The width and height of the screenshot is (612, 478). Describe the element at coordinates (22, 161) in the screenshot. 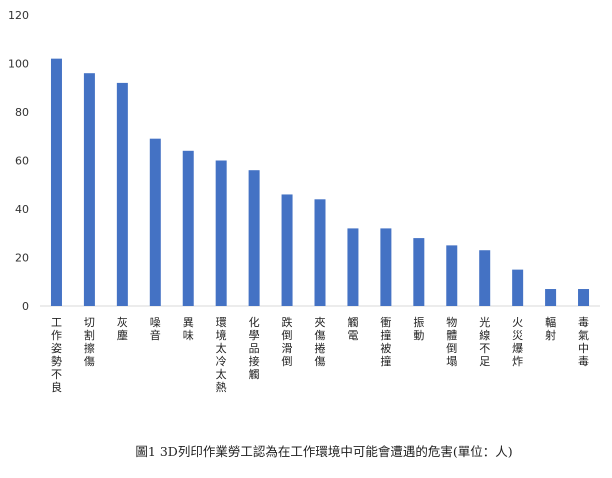

I see `y-tick-label: 60` at that location.